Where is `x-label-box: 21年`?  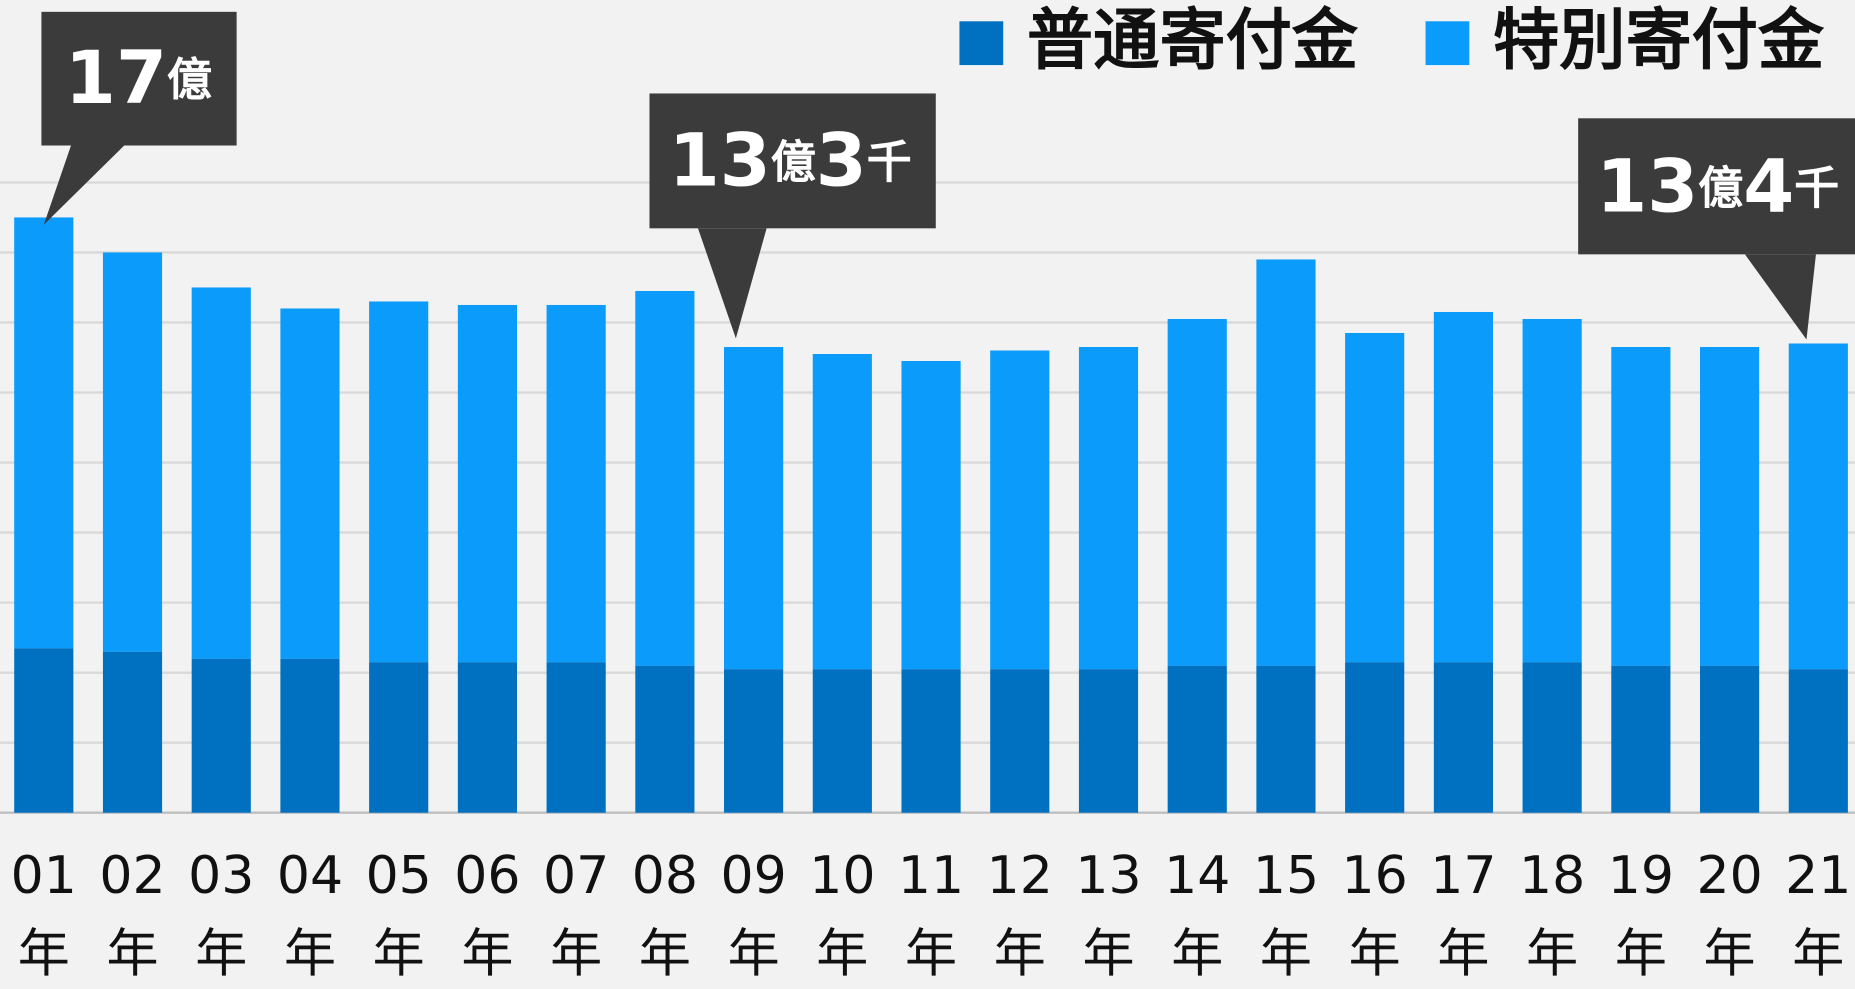 x-label-box: 21年 is located at coordinates (1818, 915).